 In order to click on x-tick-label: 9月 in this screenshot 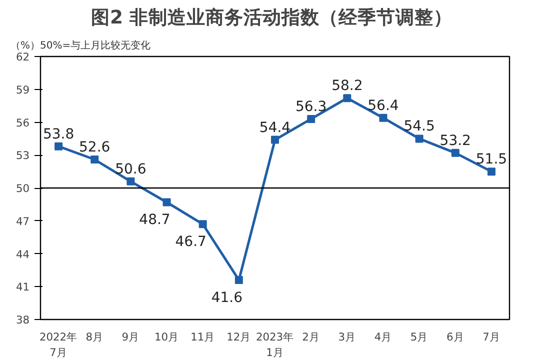, I will do `click(131, 337)`.